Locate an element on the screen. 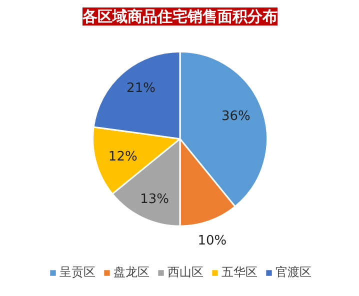 Image resolution: width=359 pixels, height=296 pixels. legend-label: 五华区 is located at coordinates (240, 272).